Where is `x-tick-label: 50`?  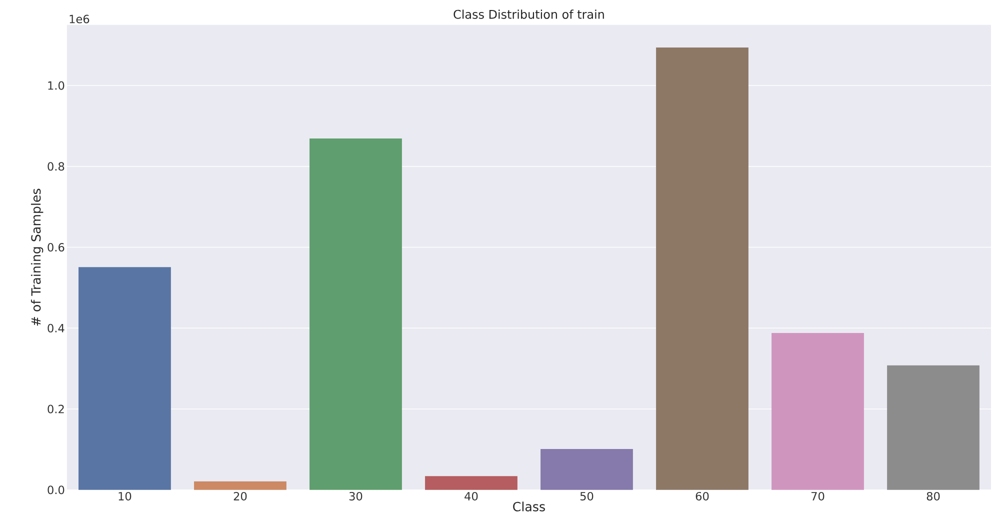 x-tick-label: 50 is located at coordinates (587, 496).